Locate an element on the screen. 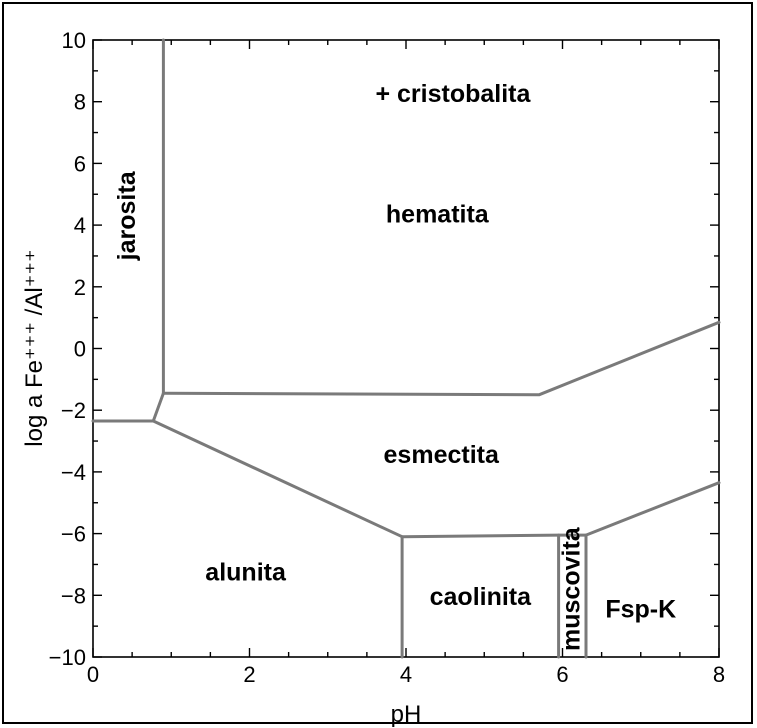 The height and width of the screenshot is (728, 757). region-label: jarosita is located at coordinates (127, 215).